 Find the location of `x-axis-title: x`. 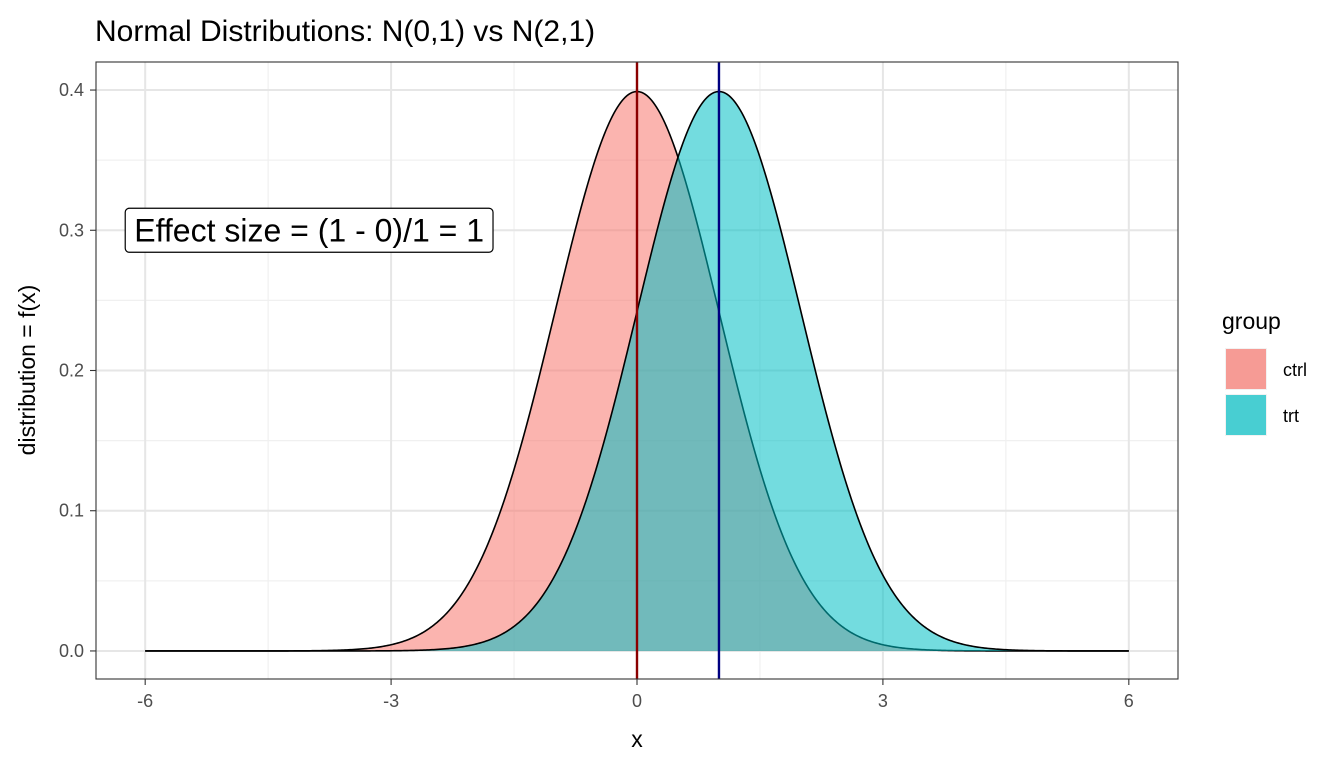

x-axis-title: x is located at coordinates (637, 739).